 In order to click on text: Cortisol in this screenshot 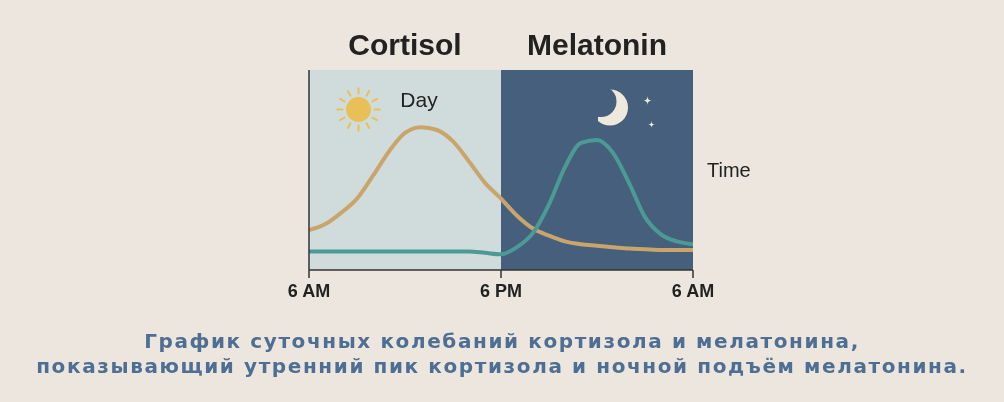, I will do `click(405, 44)`.